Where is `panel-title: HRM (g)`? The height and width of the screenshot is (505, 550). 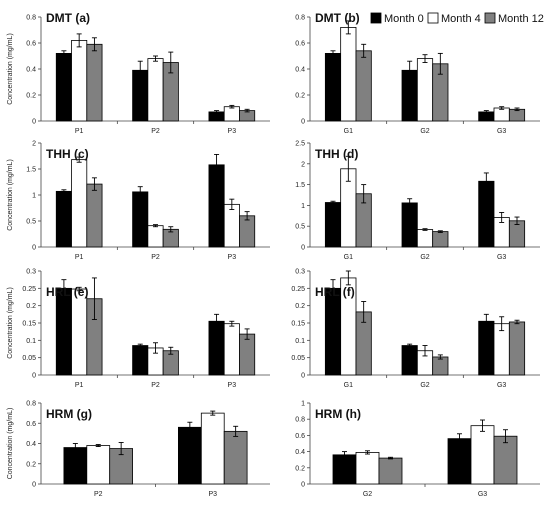 panel-title: HRM (g) is located at coordinates (69, 414).